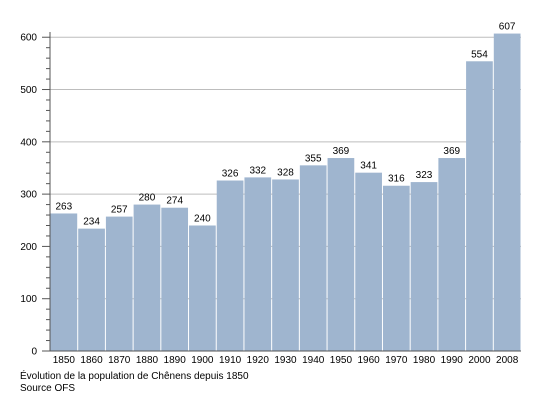 This screenshot has height=400, width=550. Describe the element at coordinates (28, 38) in the screenshot. I see `y-tick-label: 600` at that location.